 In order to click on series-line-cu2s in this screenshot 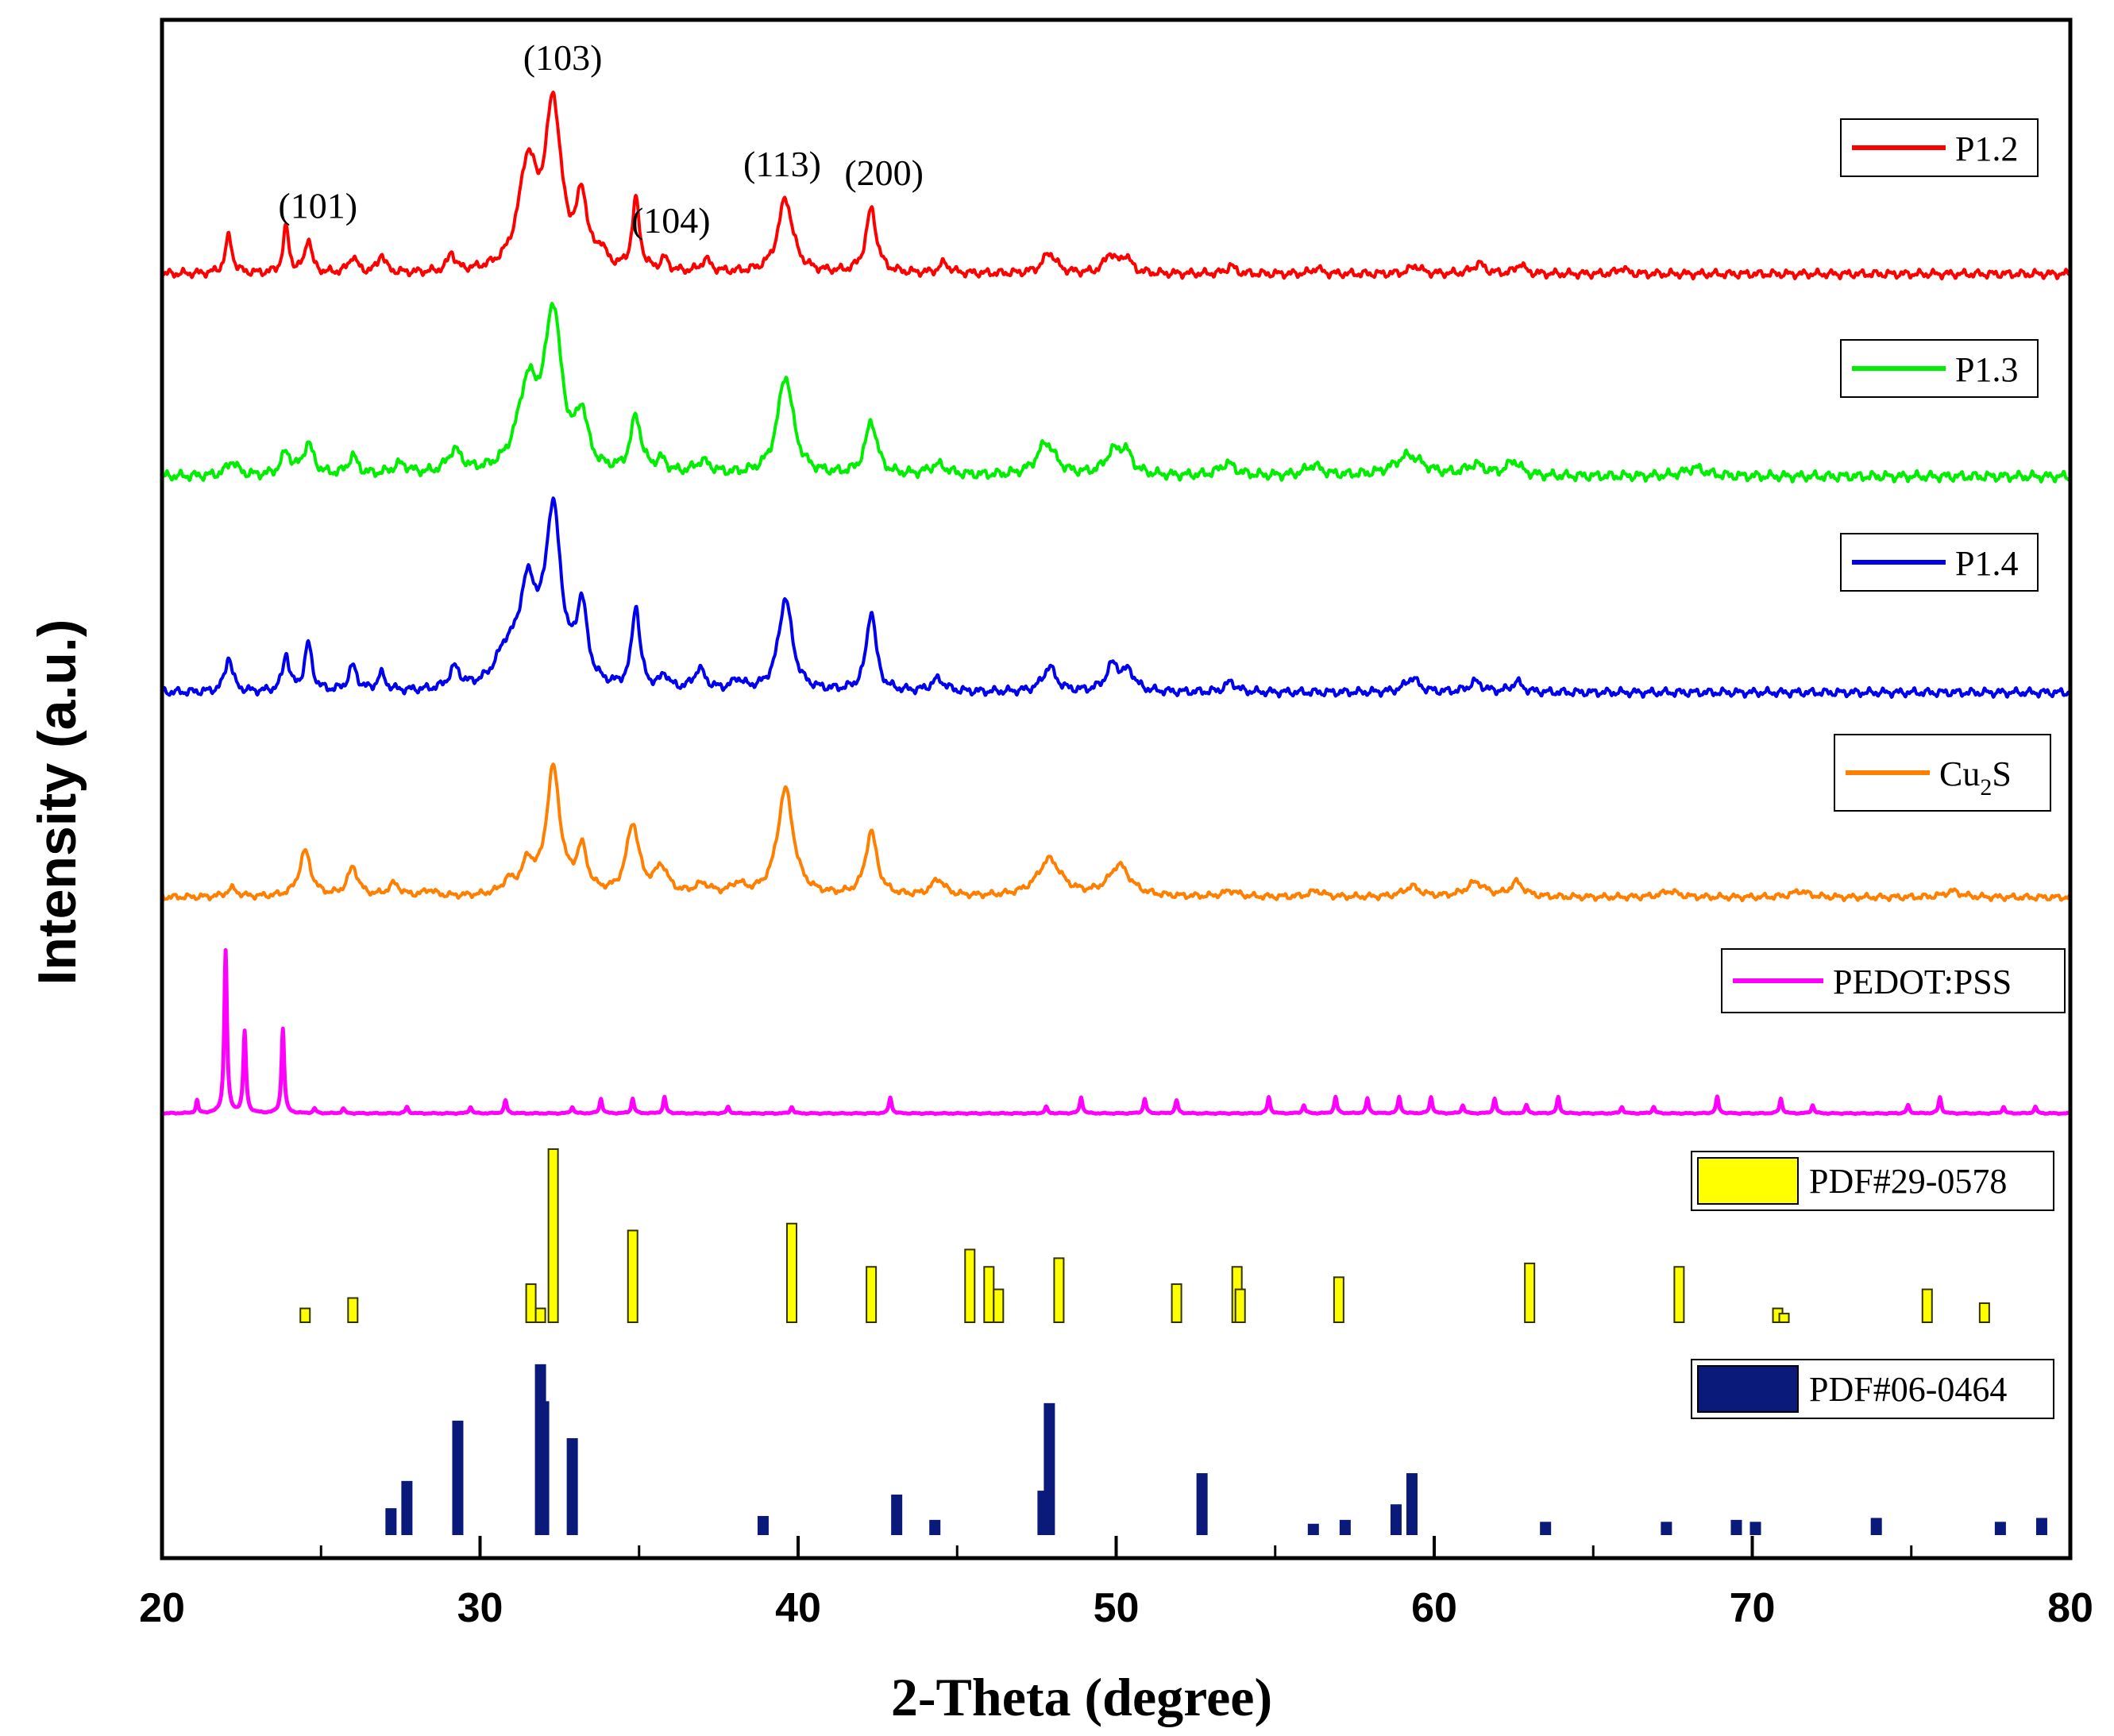, I will do `click(1116, 832)`.